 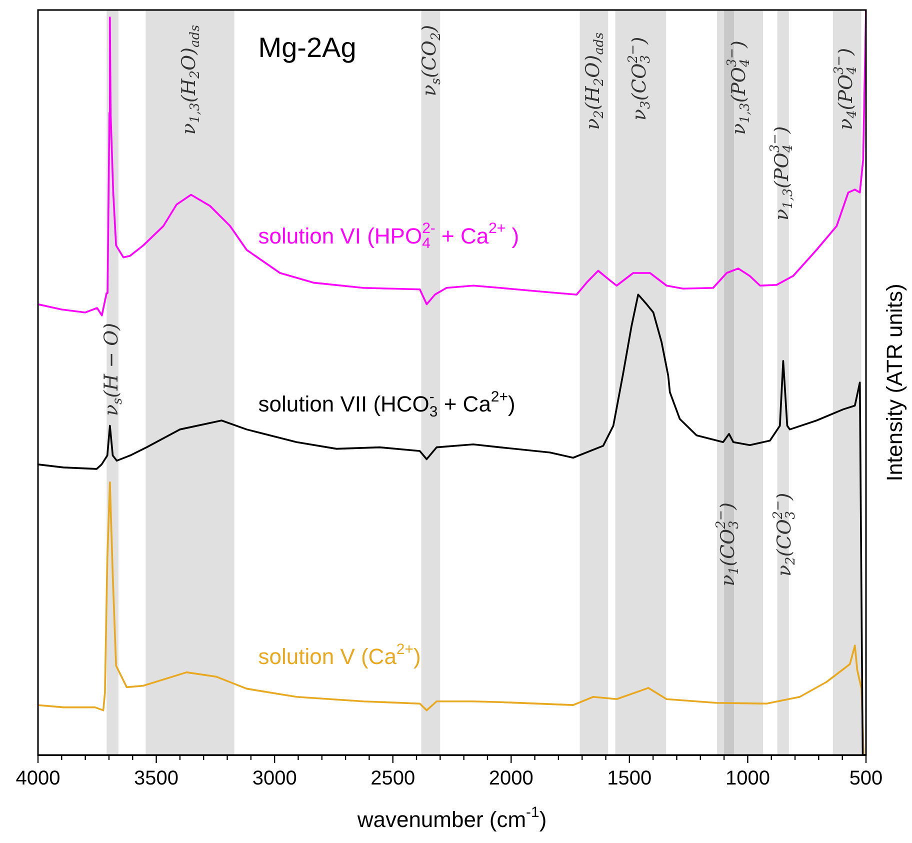 I want to click on band-label: ν2(H2O)ads, so click(x=594, y=81).